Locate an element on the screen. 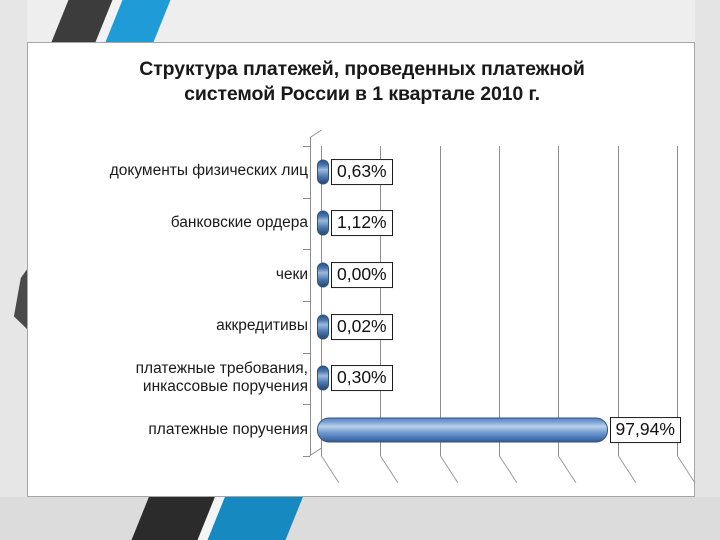 The width and height of the screenshot is (720, 540). category-label: чеки is located at coordinates (291, 274).